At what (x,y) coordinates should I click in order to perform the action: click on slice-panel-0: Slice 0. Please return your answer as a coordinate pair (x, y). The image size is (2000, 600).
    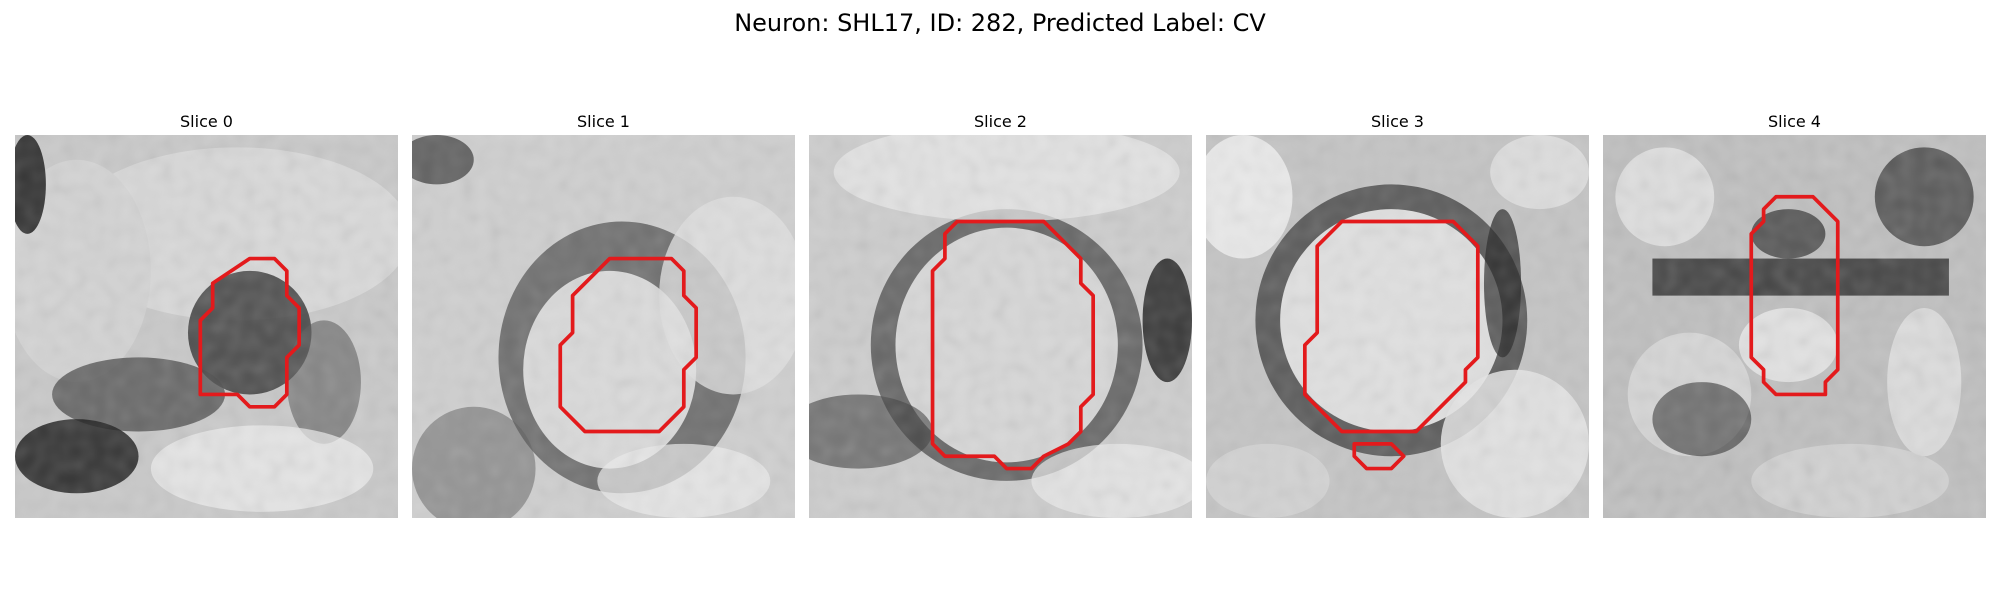
    Looking at the image, I should click on (206, 122).